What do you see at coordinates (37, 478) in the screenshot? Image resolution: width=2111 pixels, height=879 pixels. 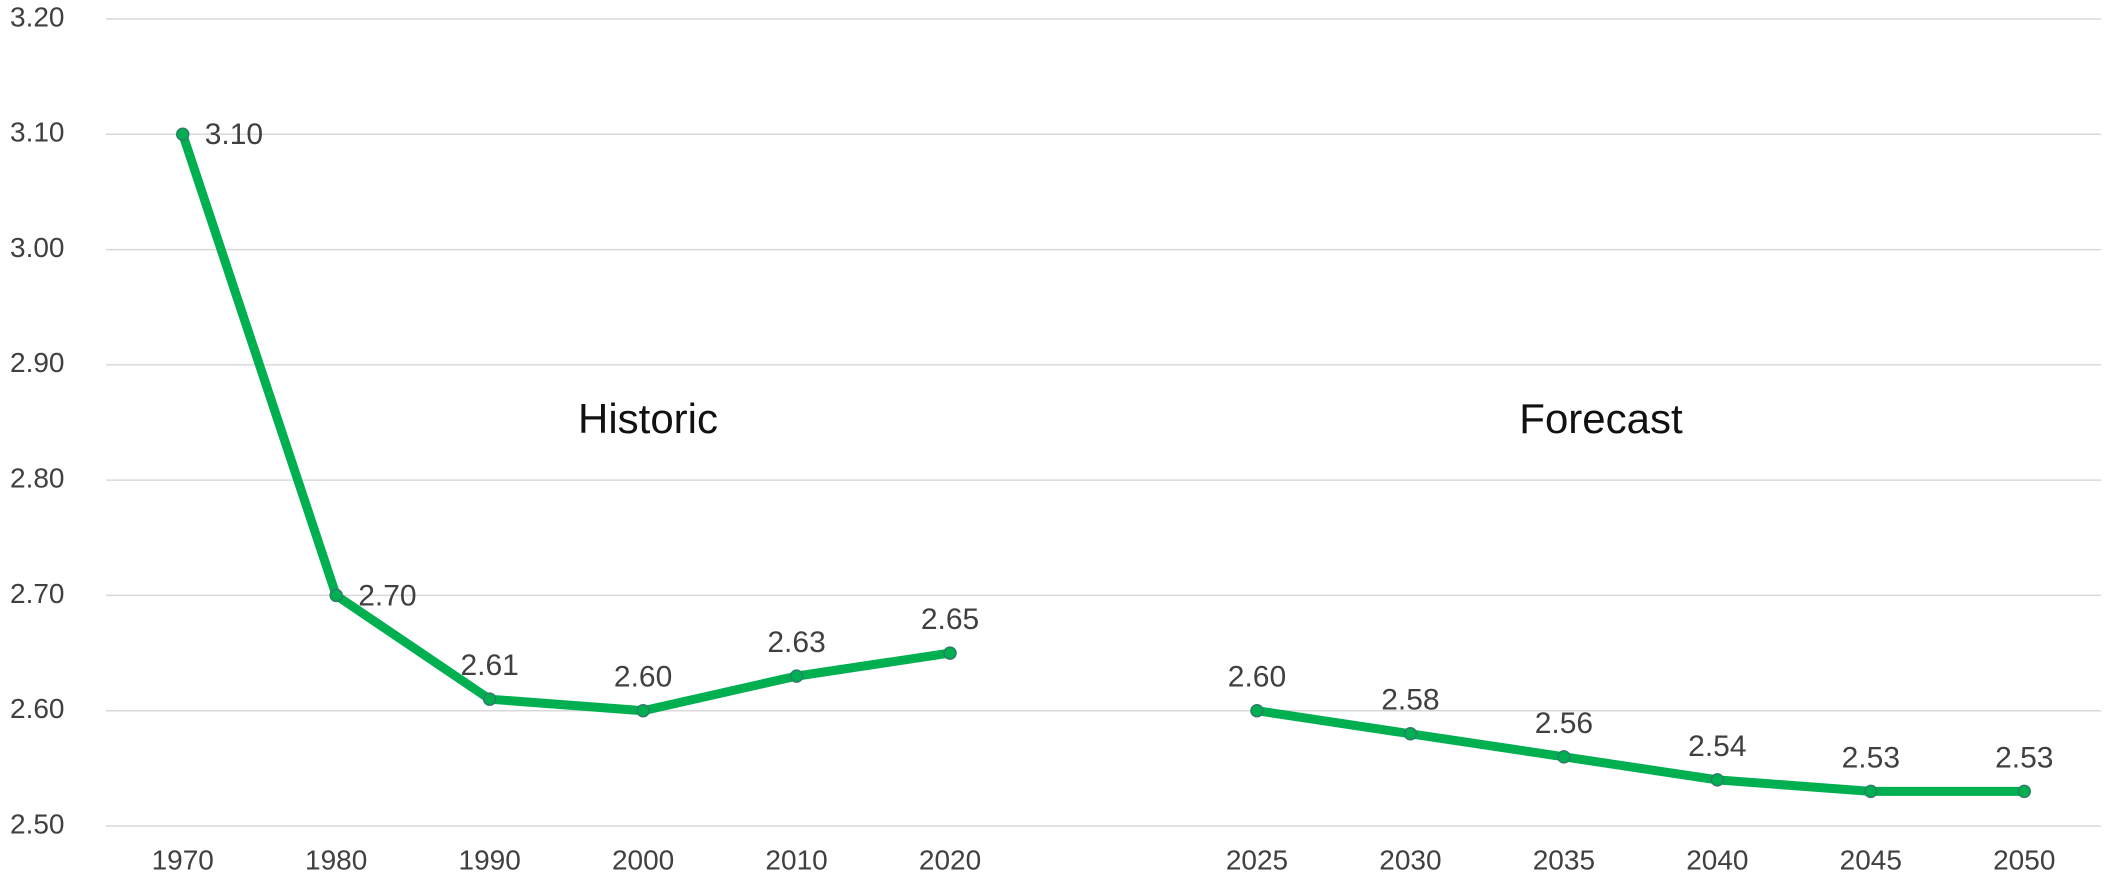 I see `y-tick-label: 2.80` at bounding box center [37, 478].